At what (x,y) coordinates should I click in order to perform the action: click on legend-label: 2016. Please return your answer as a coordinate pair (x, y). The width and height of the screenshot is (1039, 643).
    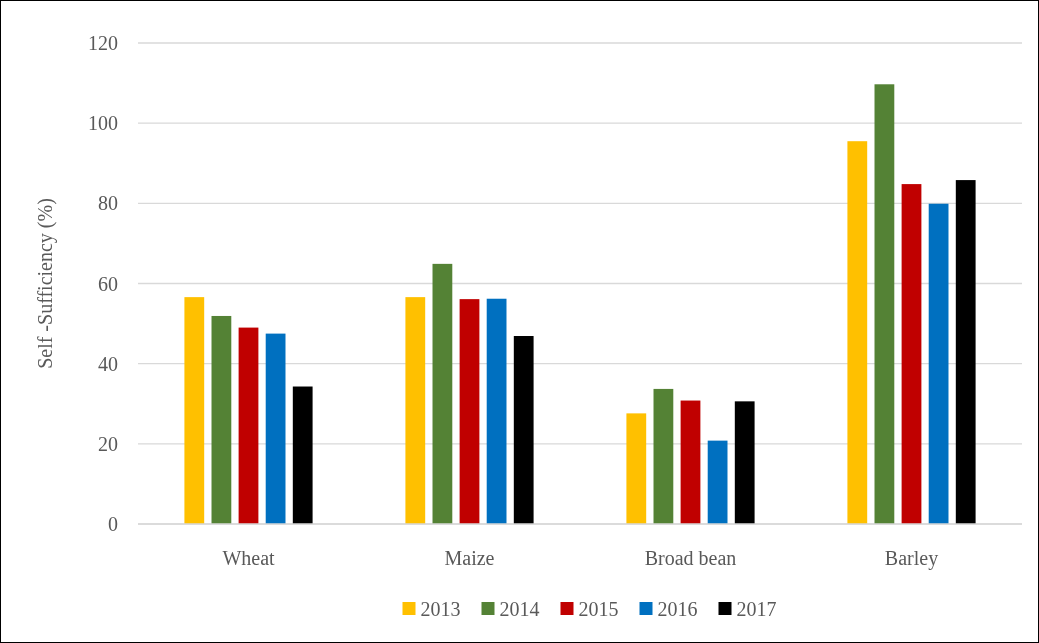
    Looking at the image, I should click on (677, 609).